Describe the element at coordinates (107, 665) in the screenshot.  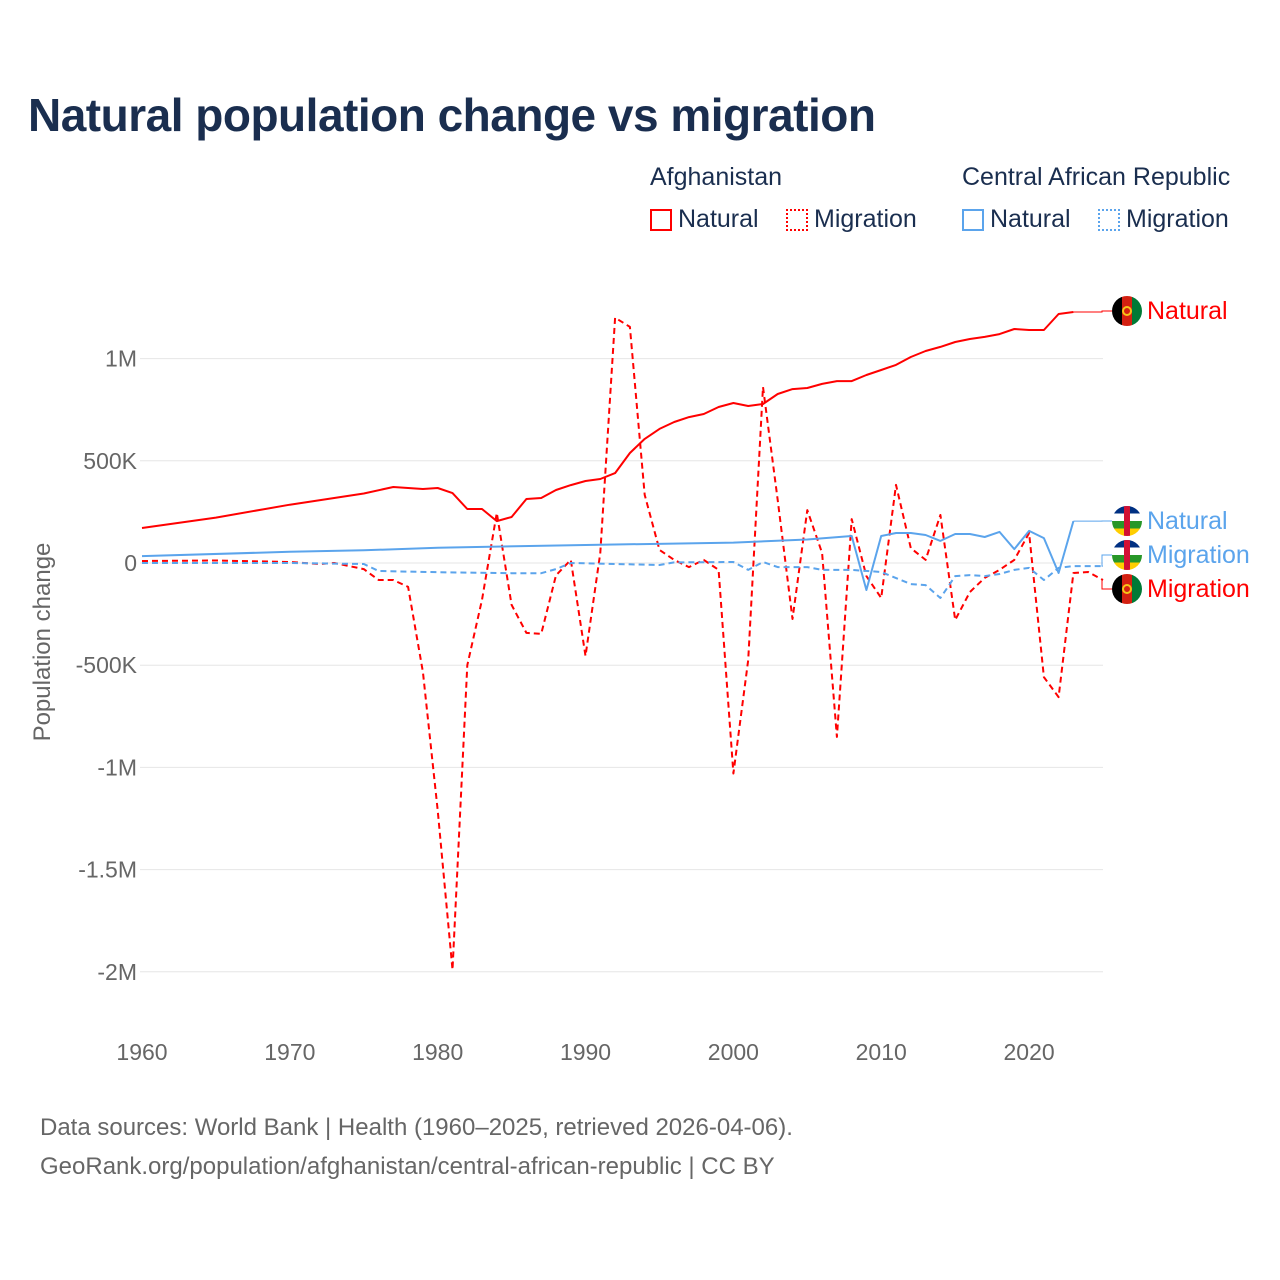
I see `y-tick-label: -500K` at that location.